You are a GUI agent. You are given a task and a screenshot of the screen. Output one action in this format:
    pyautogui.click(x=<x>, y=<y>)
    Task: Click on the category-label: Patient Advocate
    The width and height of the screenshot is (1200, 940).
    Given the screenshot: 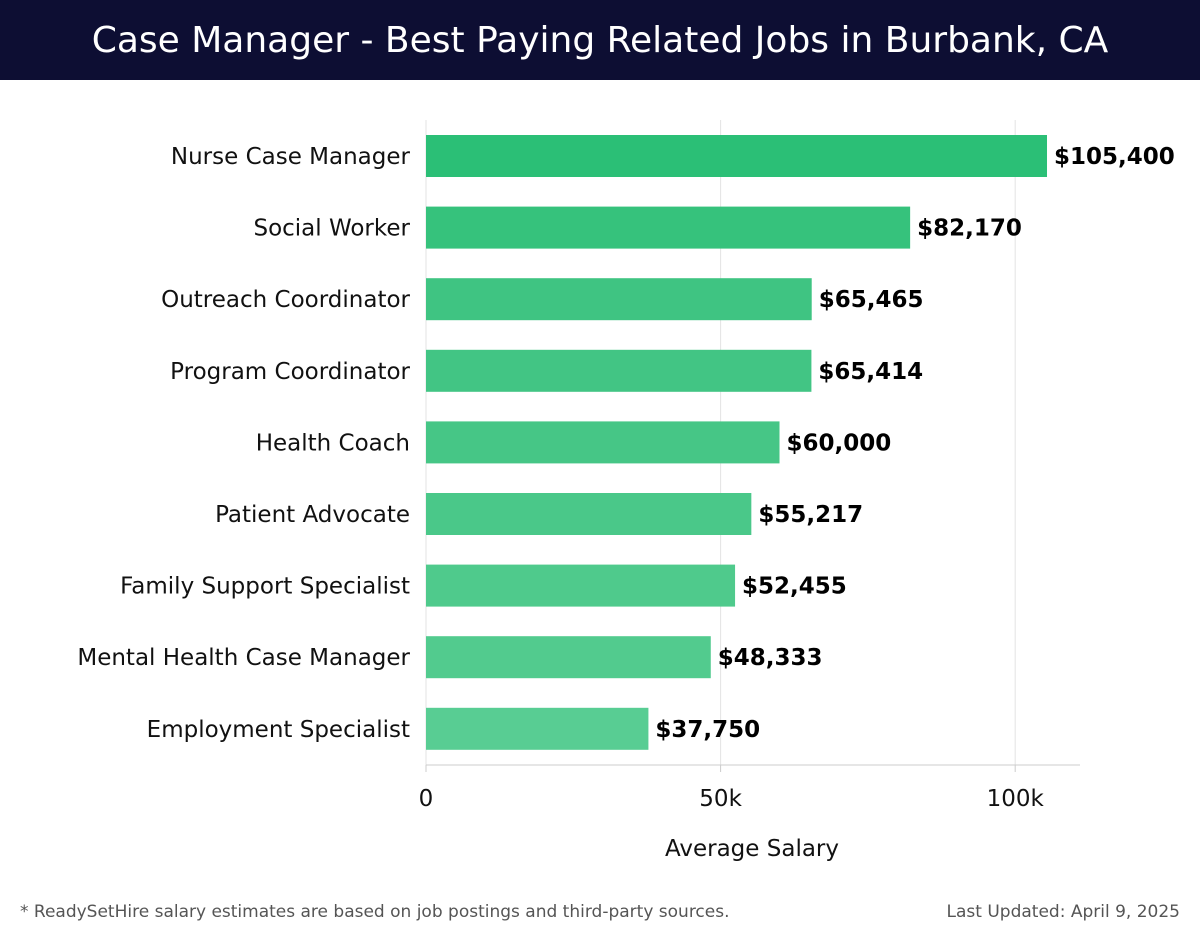 What is the action you would take?
    pyautogui.click(x=312, y=515)
    